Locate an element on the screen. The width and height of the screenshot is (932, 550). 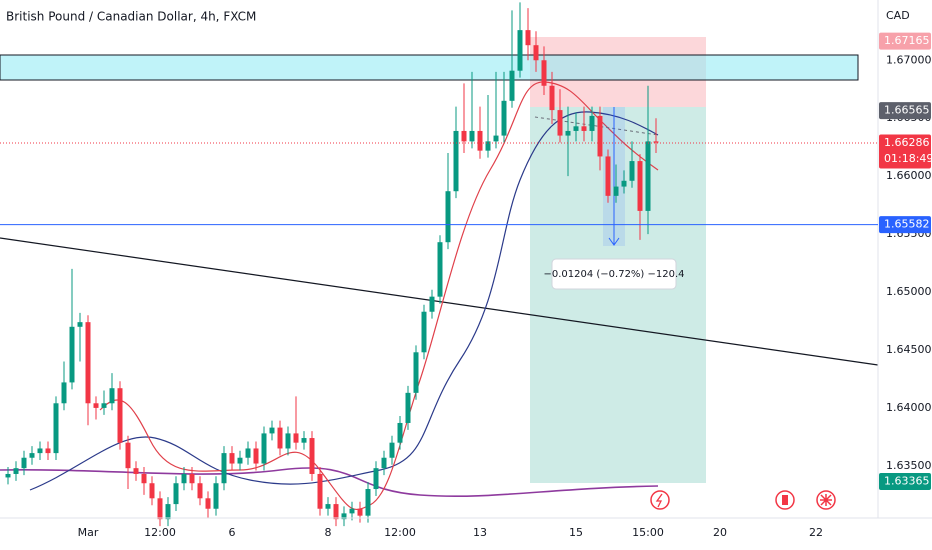
x-tick-label: Mar is located at coordinates (88, 532).